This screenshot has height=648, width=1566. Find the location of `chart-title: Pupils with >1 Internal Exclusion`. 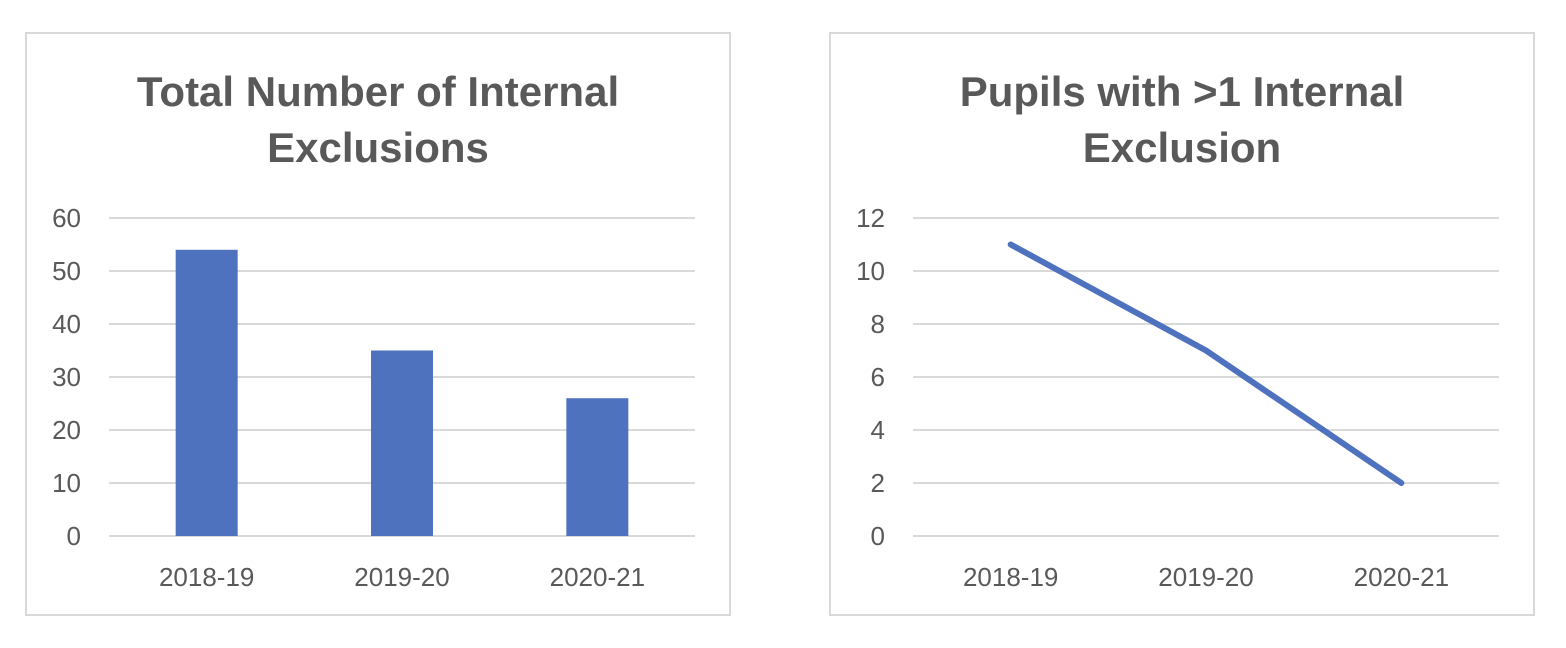

chart-title: Pupils with >1 Internal Exclusion is located at coordinates (1182, 119).